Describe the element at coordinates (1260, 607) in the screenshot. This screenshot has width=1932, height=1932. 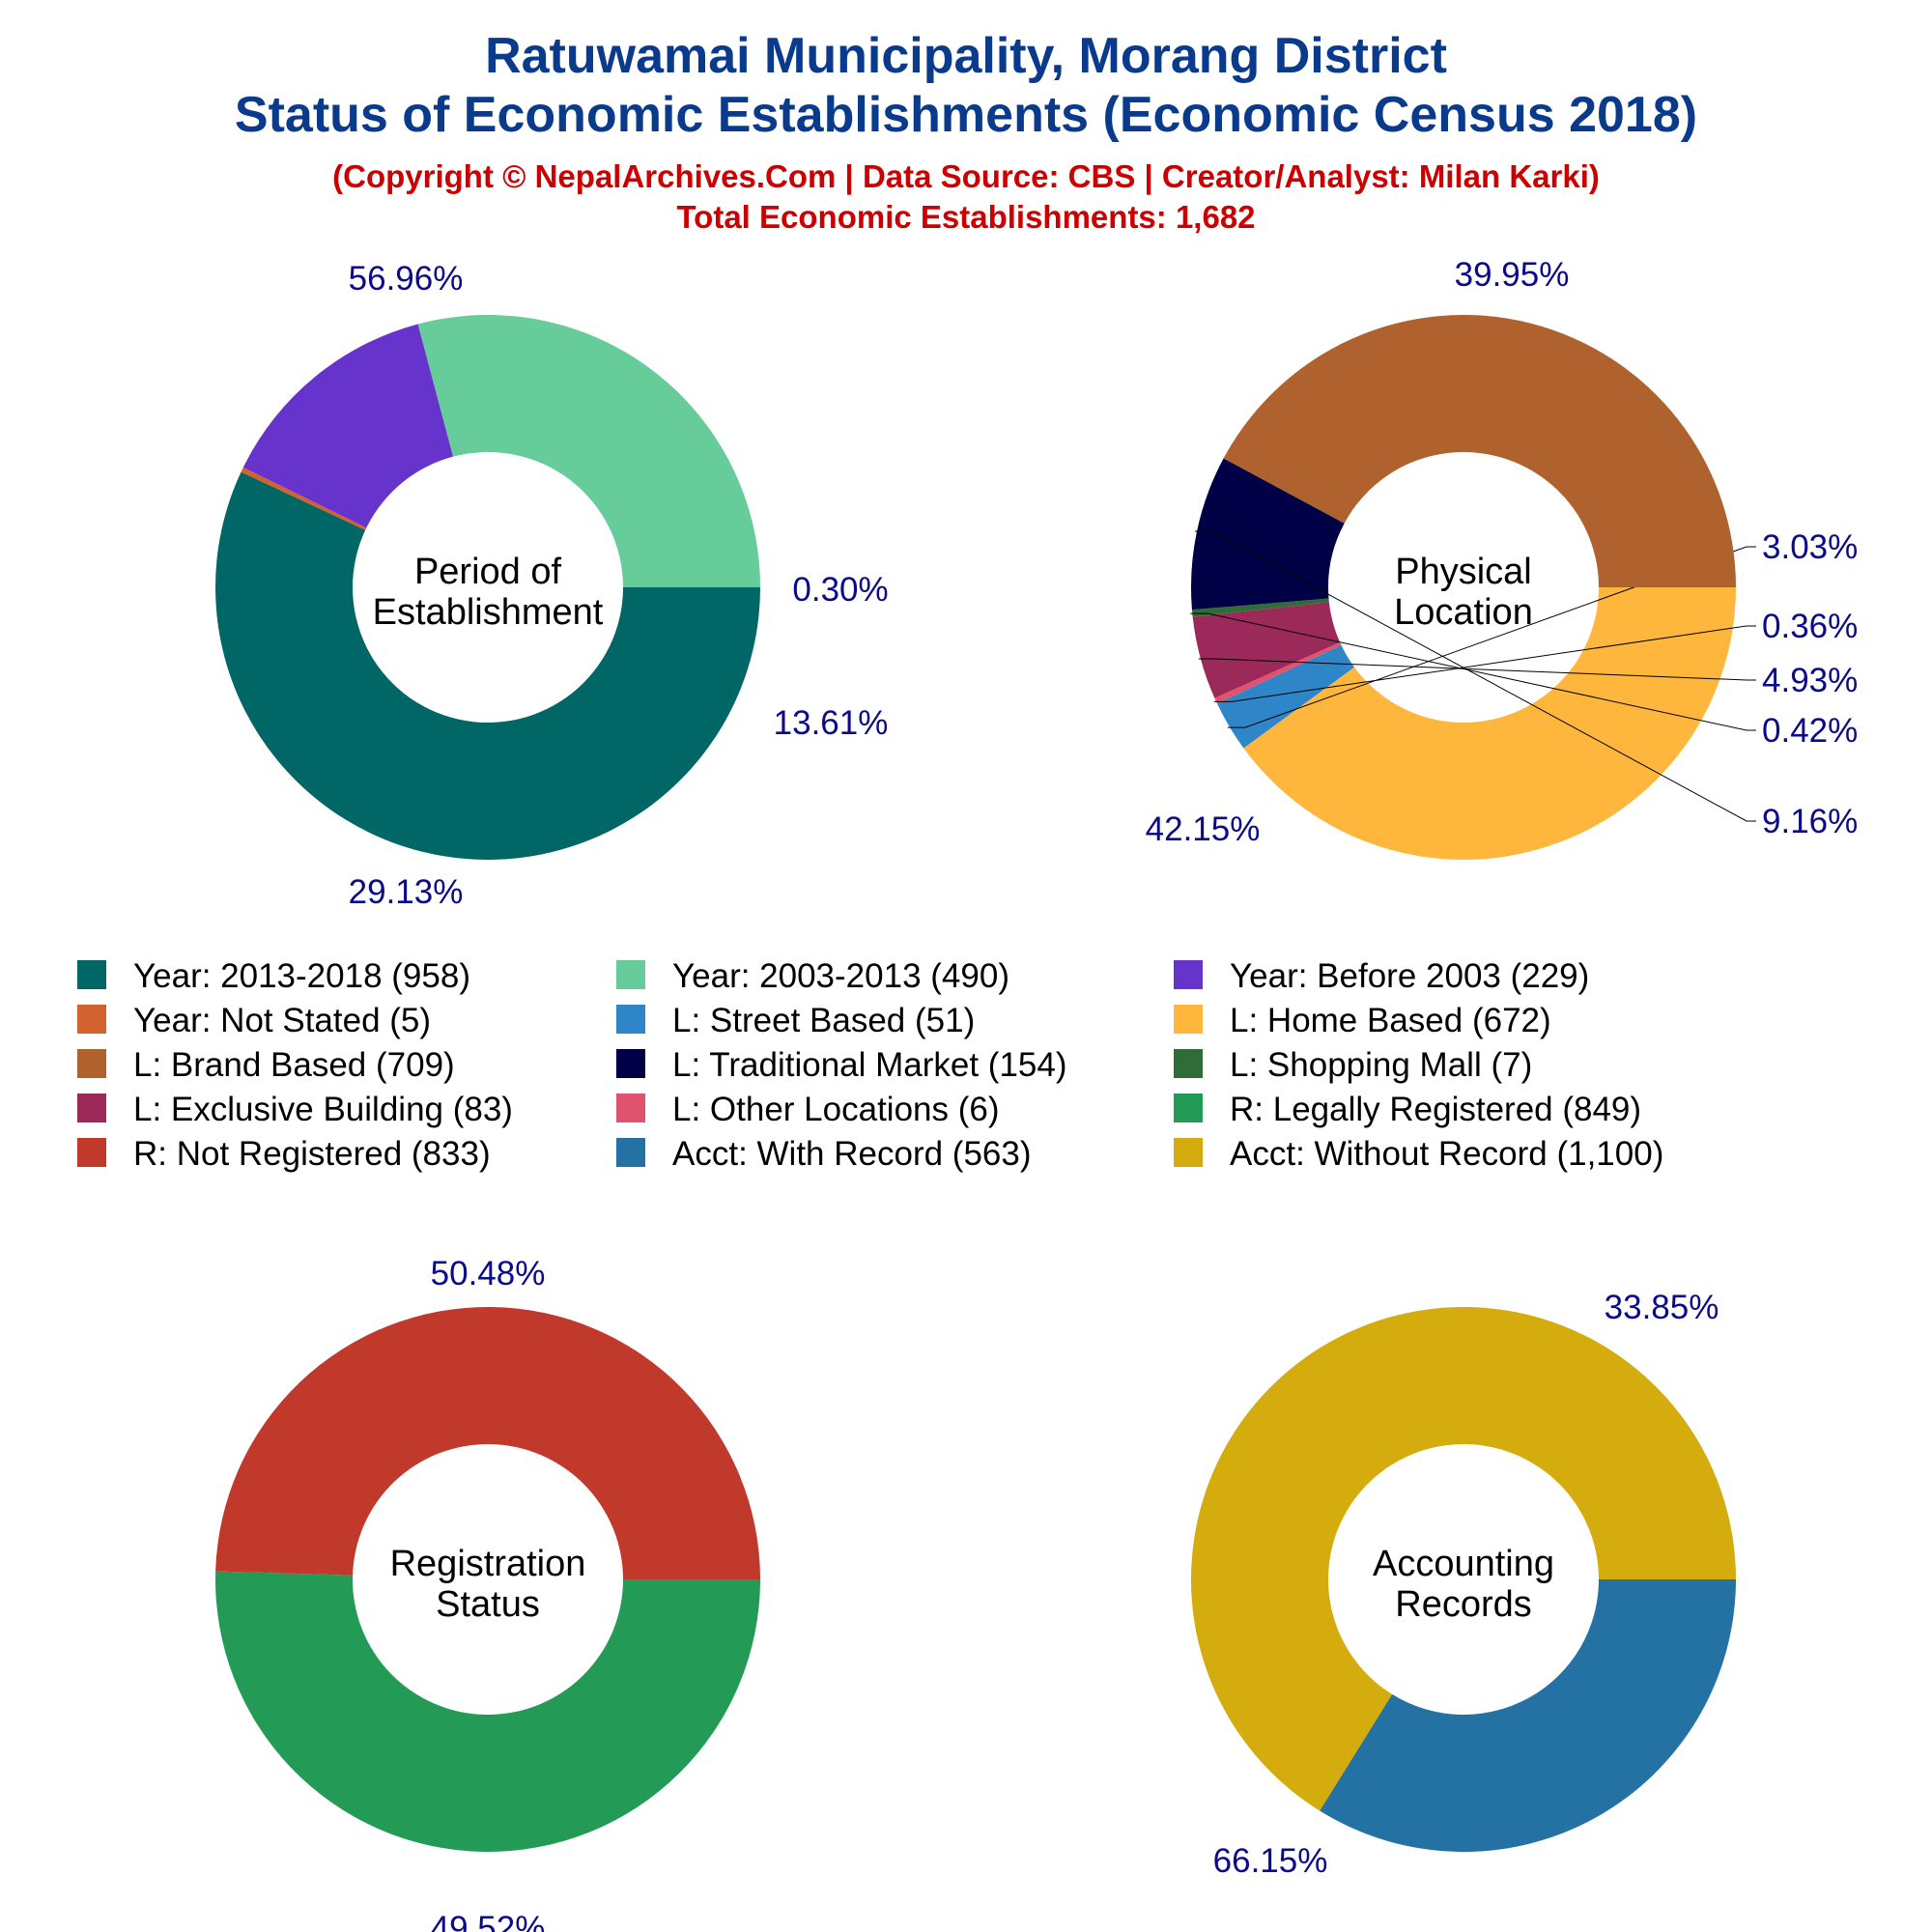
I see `slice-l-shopping-mall` at that location.